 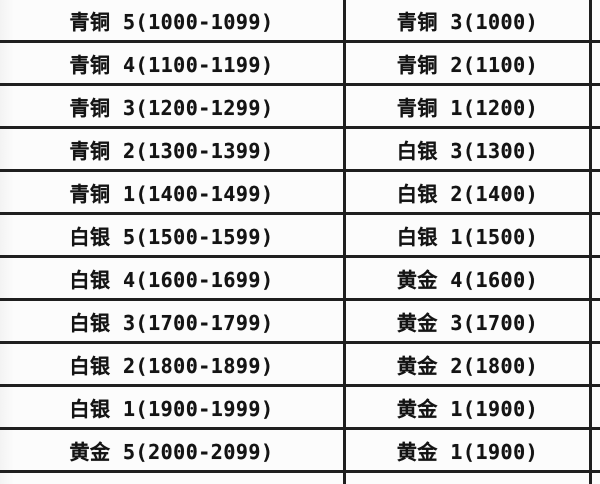 I want to click on tier-old-label: 白银 2(1800-1899), so click(x=171, y=365).